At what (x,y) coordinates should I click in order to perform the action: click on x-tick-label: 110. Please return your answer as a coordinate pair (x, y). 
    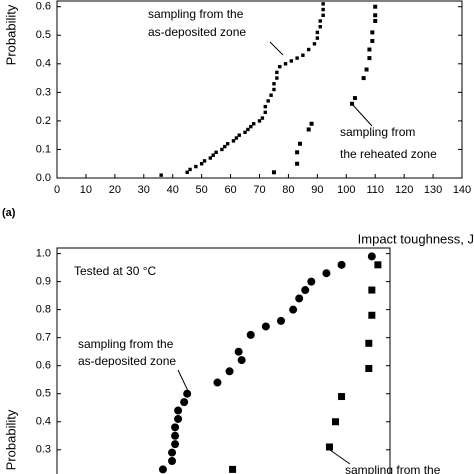
    Looking at the image, I should click on (375, 190).